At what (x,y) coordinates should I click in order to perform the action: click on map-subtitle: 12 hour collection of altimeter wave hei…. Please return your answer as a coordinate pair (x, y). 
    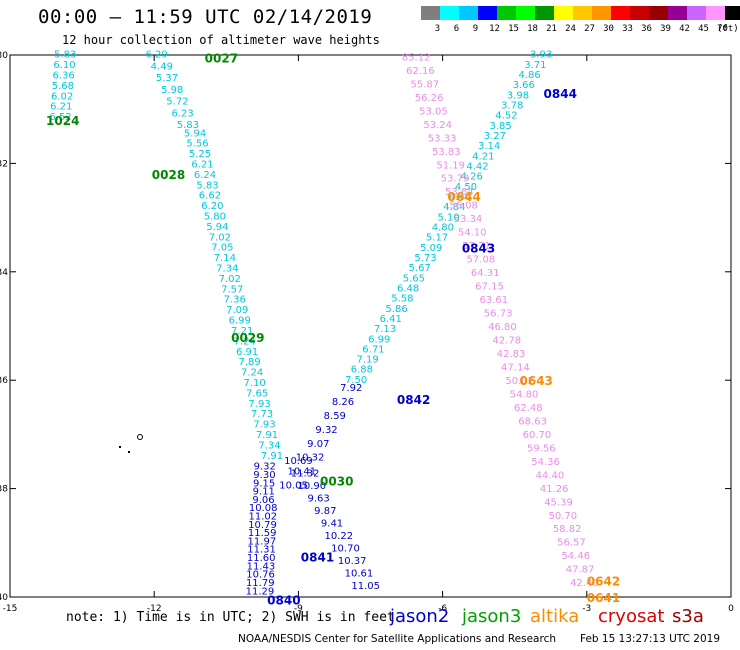
    Looking at the image, I should click on (221, 40).